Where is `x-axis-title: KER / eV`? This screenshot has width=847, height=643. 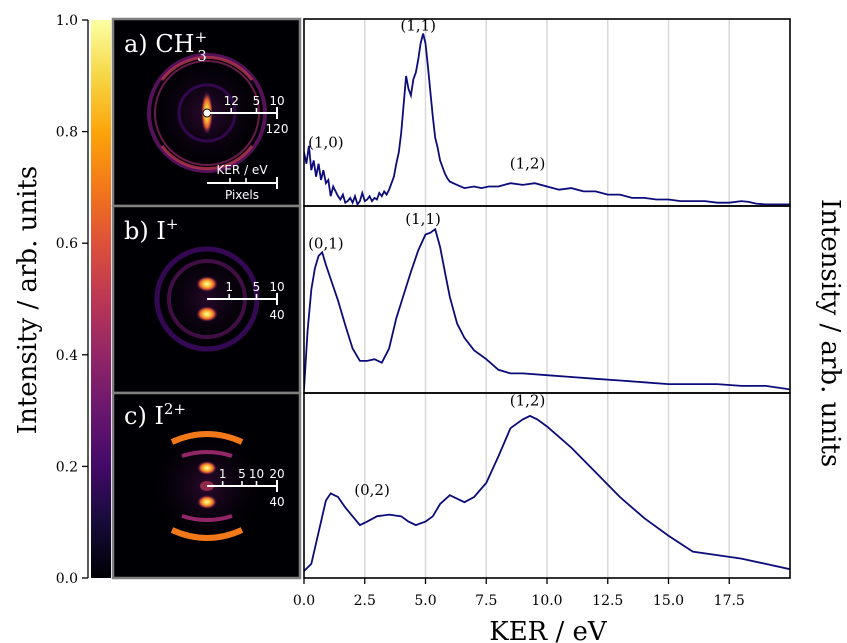
x-axis-title: KER / eV is located at coordinates (548, 630).